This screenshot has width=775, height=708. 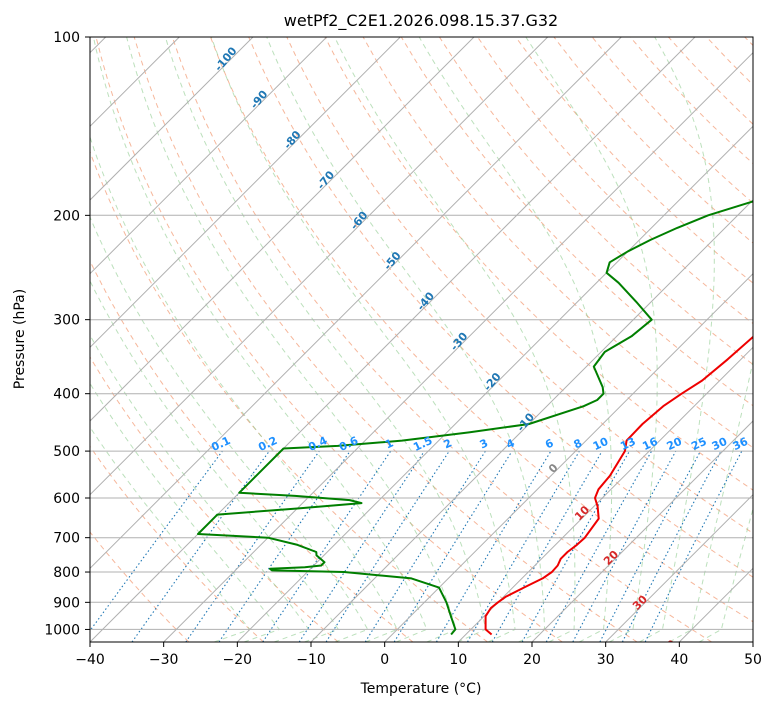 What do you see at coordinates (679, 660) in the screenshot?
I see `x-tick-label: 40` at bounding box center [679, 660].